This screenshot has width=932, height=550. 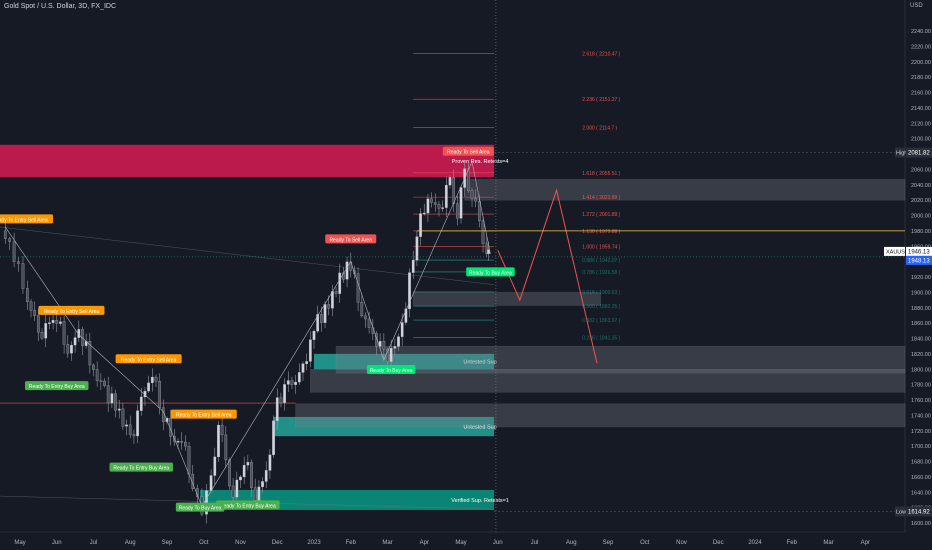 What do you see at coordinates (921, 324) in the screenshot?
I see `y-tick-1860: 1860.00` at bounding box center [921, 324].